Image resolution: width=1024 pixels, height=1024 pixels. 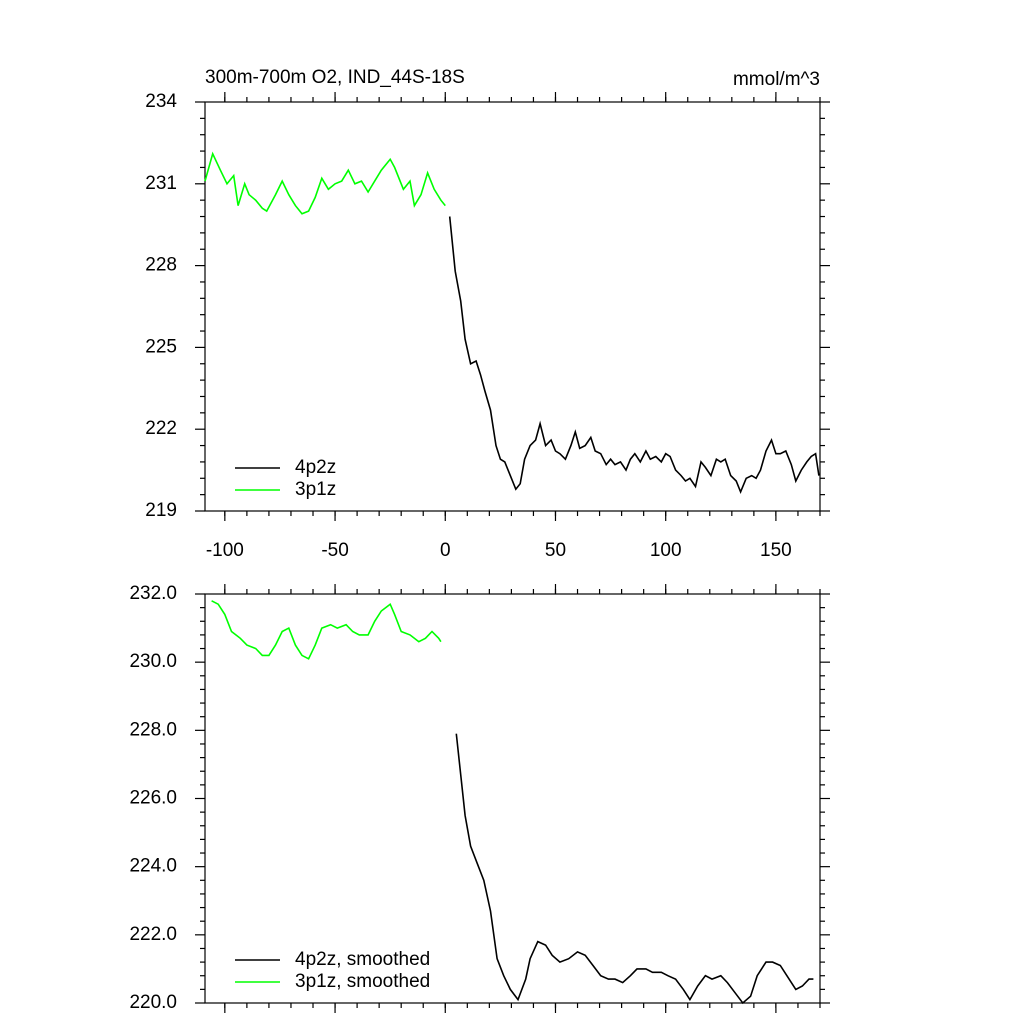 What do you see at coordinates (161, 265) in the screenshot?
I see `y-tick-label: 228` at bounding box center [161, 265].